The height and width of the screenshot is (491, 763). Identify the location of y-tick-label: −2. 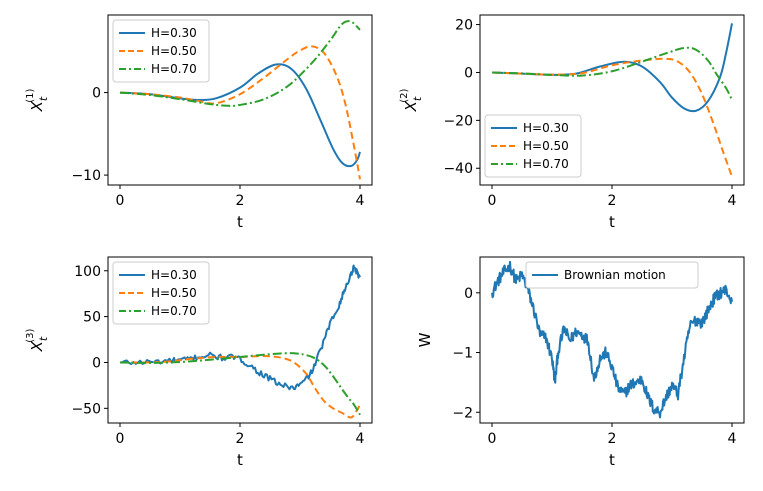
(462, 413).